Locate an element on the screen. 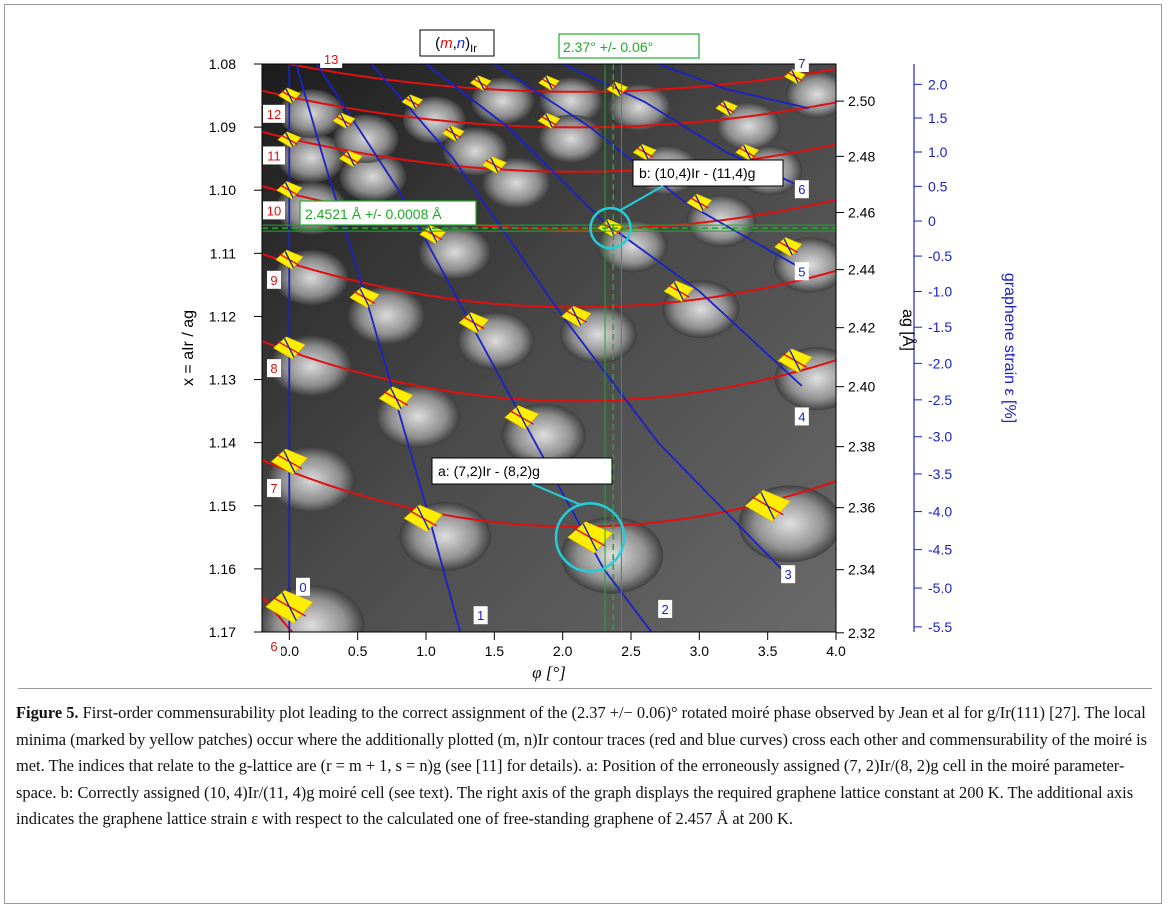 The image size is (1168, 910). red-contour-label: 7 is located at coordinates (273, 488).